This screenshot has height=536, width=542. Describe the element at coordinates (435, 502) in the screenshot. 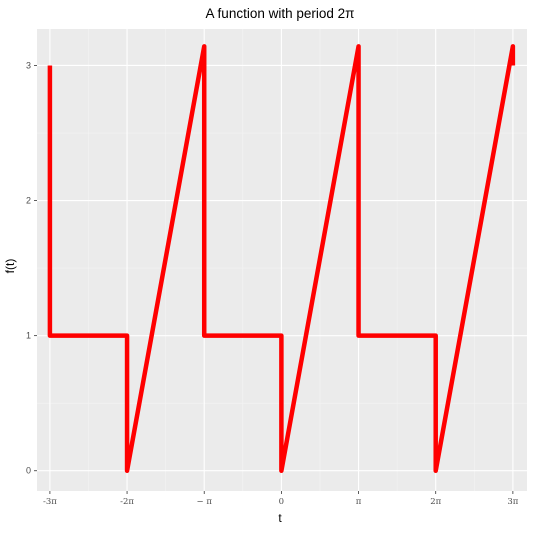

I see `x-tick-label: 2π` at that location.